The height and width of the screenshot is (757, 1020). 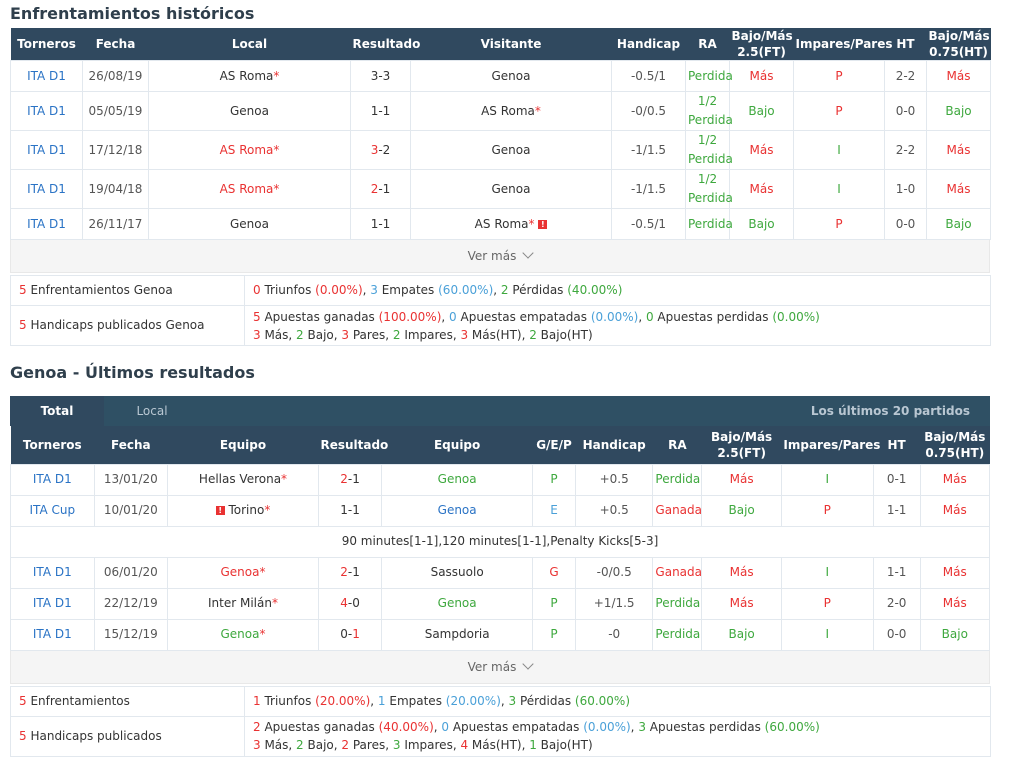 What do you see at coordinates (890, 411) in the screenshot?
I see `last-n-selector: Los últimos 20 partidos` at bounding box center [890, 411].